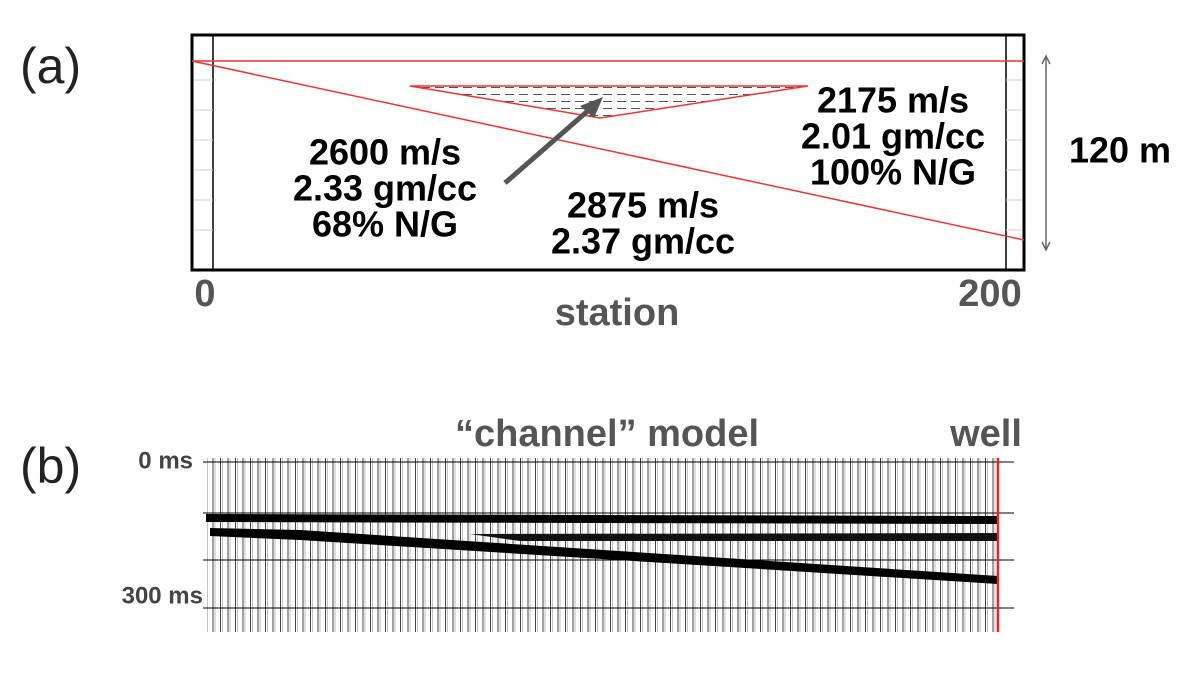 This screenshot has height=694, width=1202. I want to click on layer-property: 68% N/G, so click(385, 224).